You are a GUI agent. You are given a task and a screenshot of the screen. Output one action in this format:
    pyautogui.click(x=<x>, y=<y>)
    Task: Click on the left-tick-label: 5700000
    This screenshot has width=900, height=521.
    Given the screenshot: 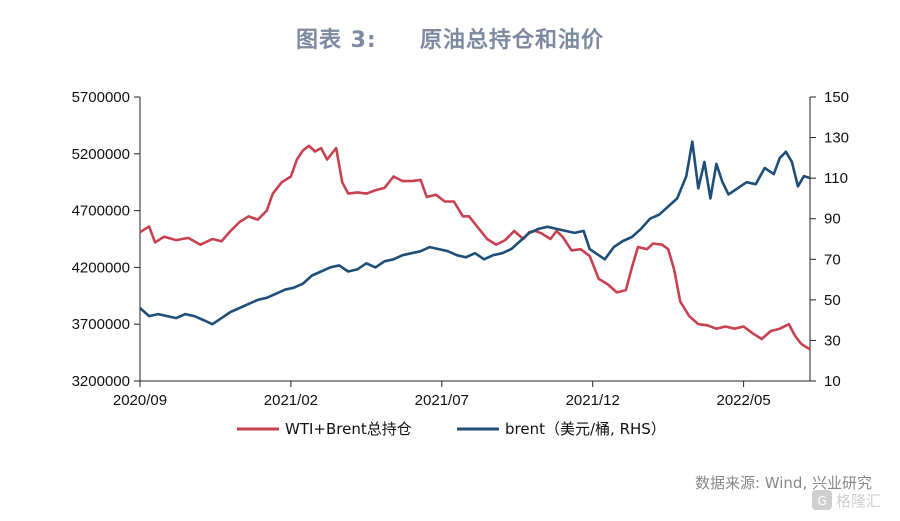 What is the action you would take?
    pyautogui.click(x=101, y=97)
    